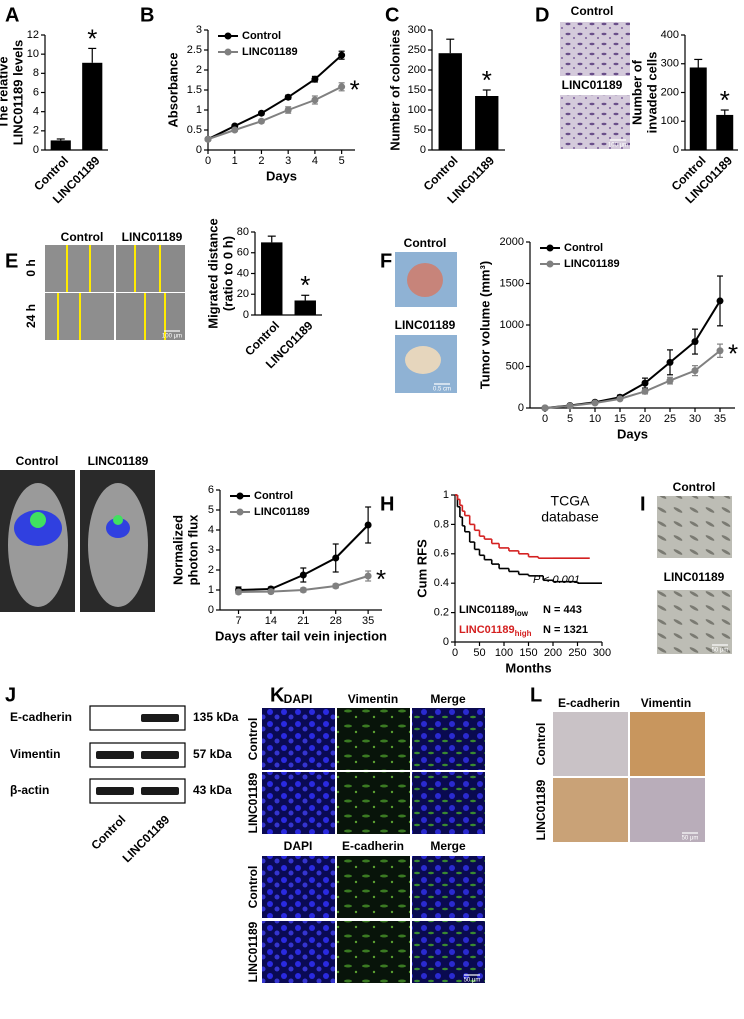 This screenshot has height=1019, width=744. I want to click on y-tick-label: 1.5, so click(194, 90).